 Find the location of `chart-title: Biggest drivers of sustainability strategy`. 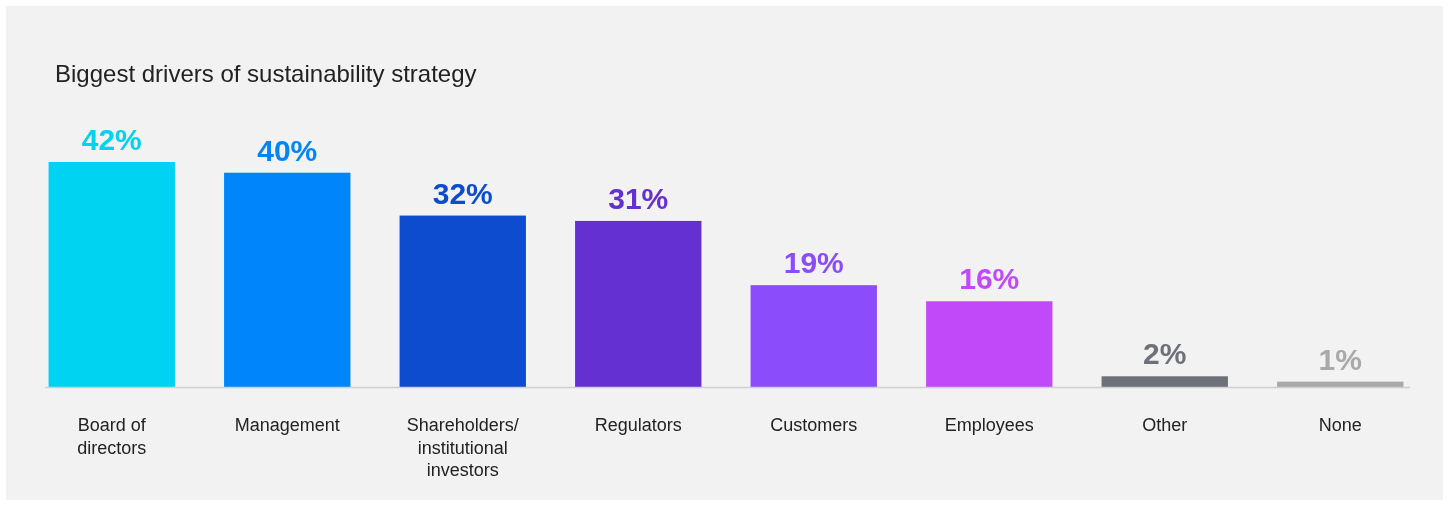

chart-title: Biggest drivers of sustainability strategy is located at coordinates (266, 73).